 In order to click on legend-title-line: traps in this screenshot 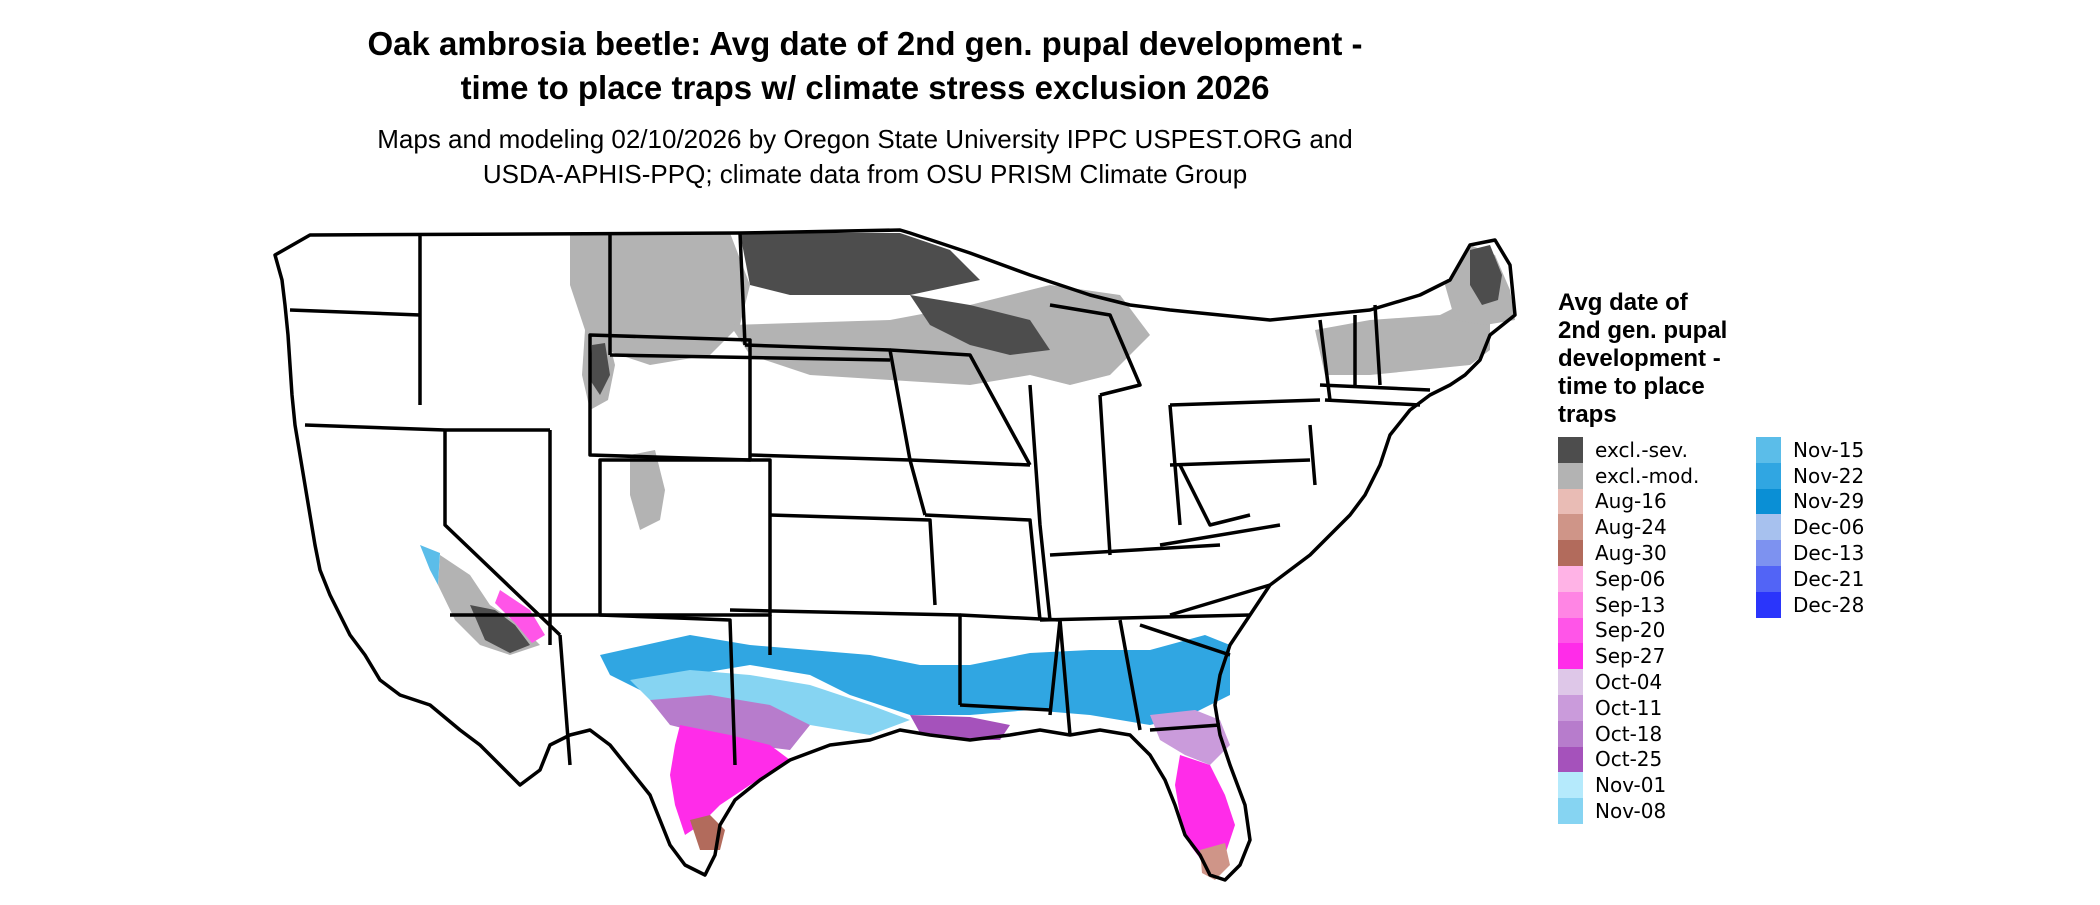, I will do `click(1587, 414)`.